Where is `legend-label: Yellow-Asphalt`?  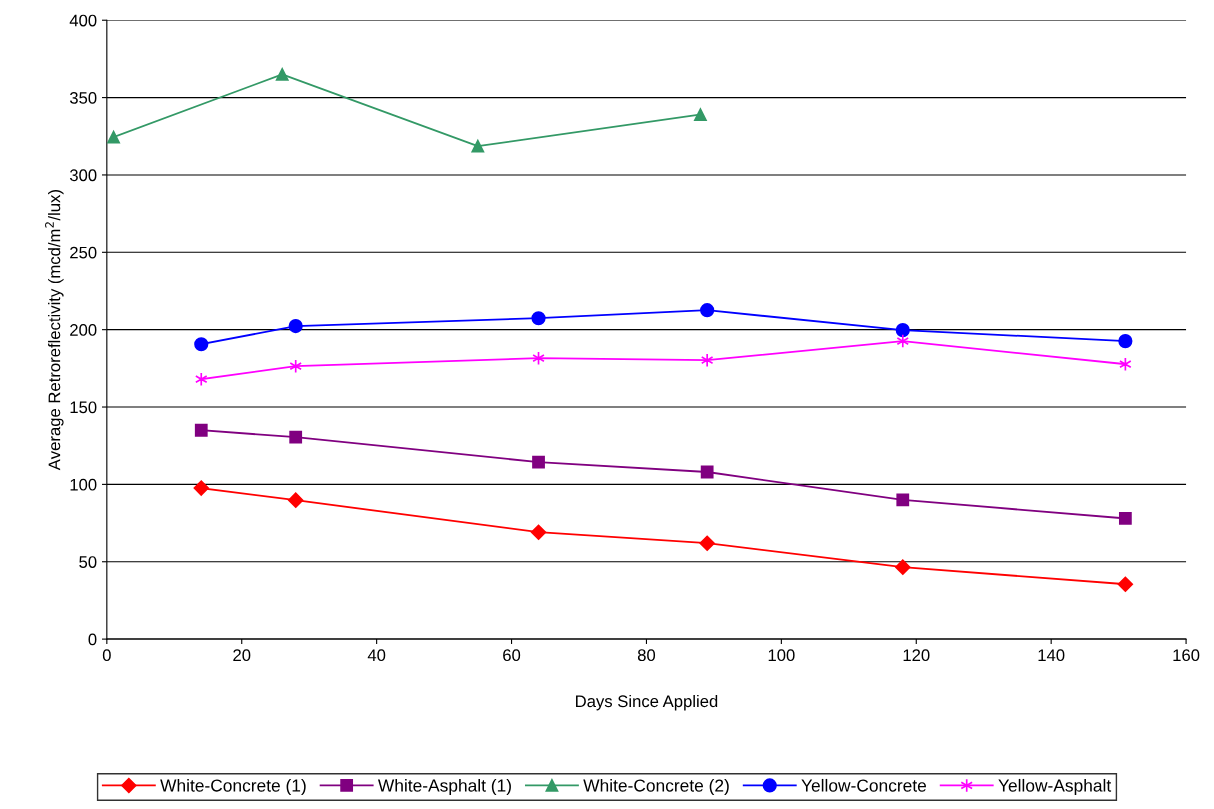 legend-label: Yellow-Asphalt is located at coordinates (1055, 787).